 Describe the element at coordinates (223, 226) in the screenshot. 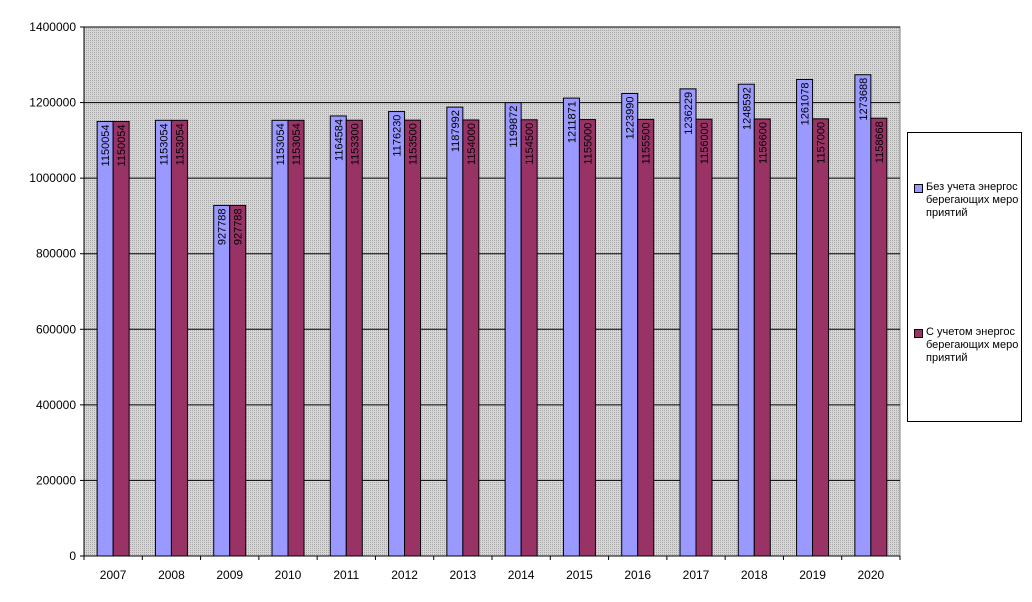

I see `data-label-series-1: 927788` at that location.